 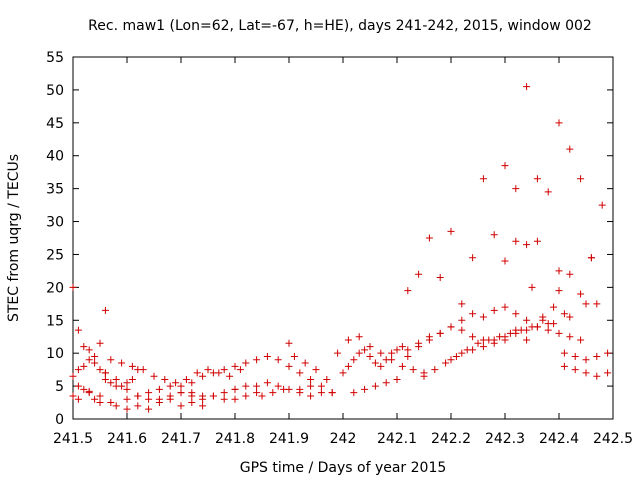 I want to click on x-tick-label: 242.5, so click(x=613, y=439).